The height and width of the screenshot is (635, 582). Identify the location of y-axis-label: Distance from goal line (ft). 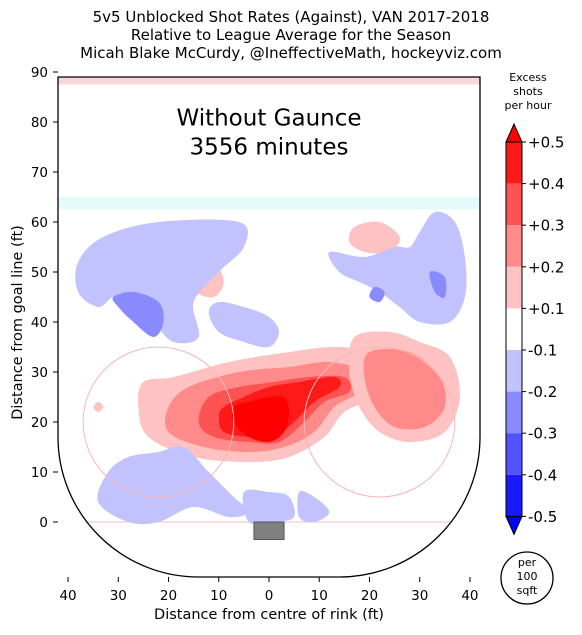
(18, 322).